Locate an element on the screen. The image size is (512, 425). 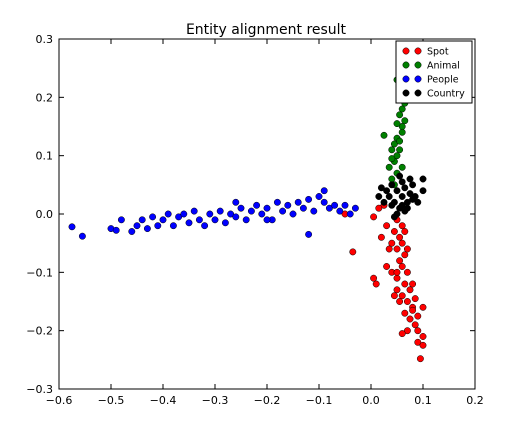
x-tick-label: 0.1 is located at coordinates (423, 400).